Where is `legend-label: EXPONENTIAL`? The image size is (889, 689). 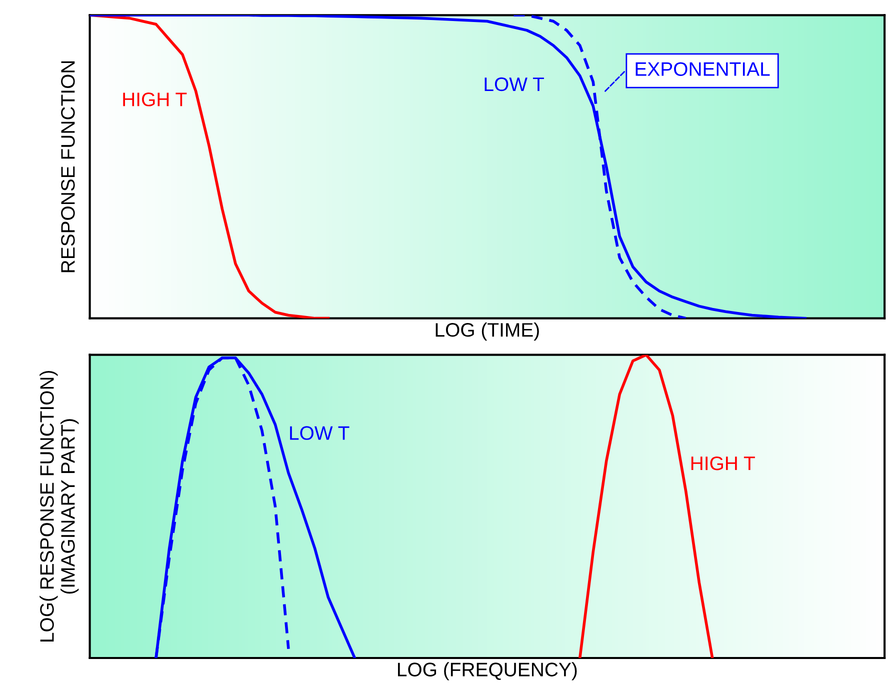
legend-label: EXPONENTIAL is located at coordinates (703, 69).